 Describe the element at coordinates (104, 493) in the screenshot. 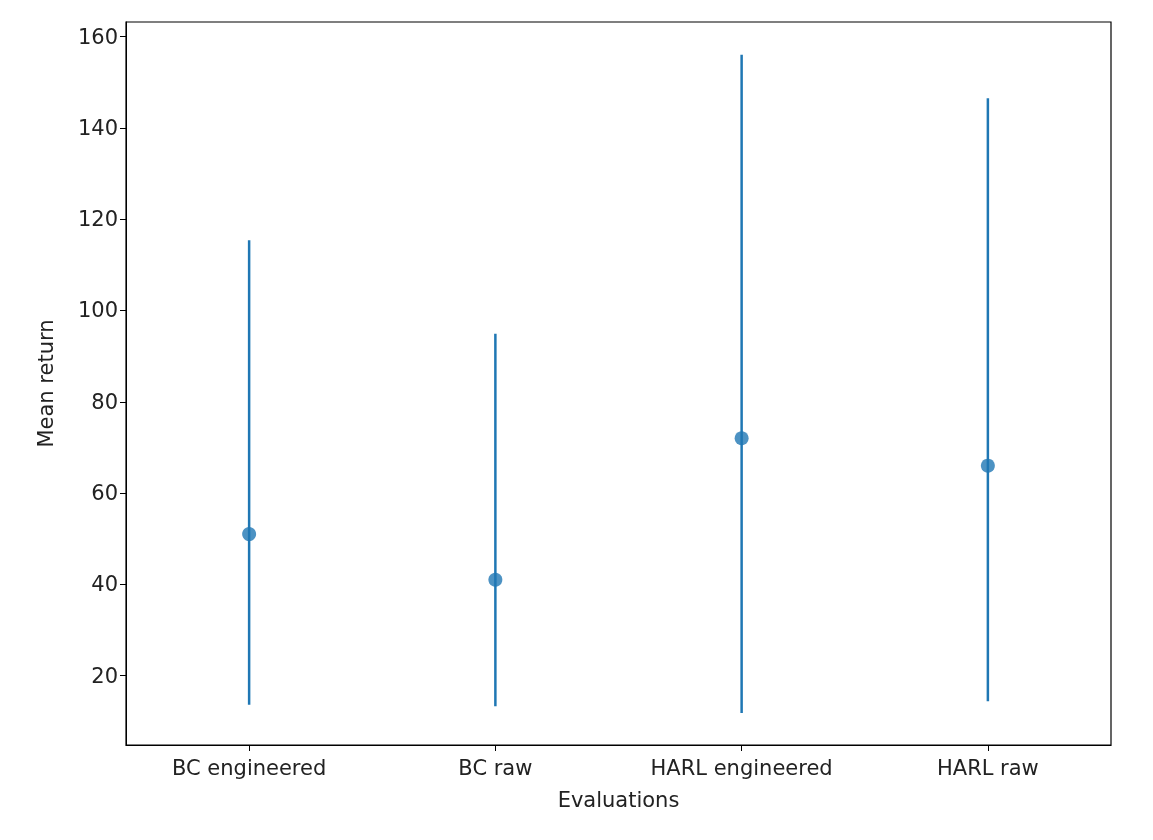

I see `y-tick-label: 60` at that location.